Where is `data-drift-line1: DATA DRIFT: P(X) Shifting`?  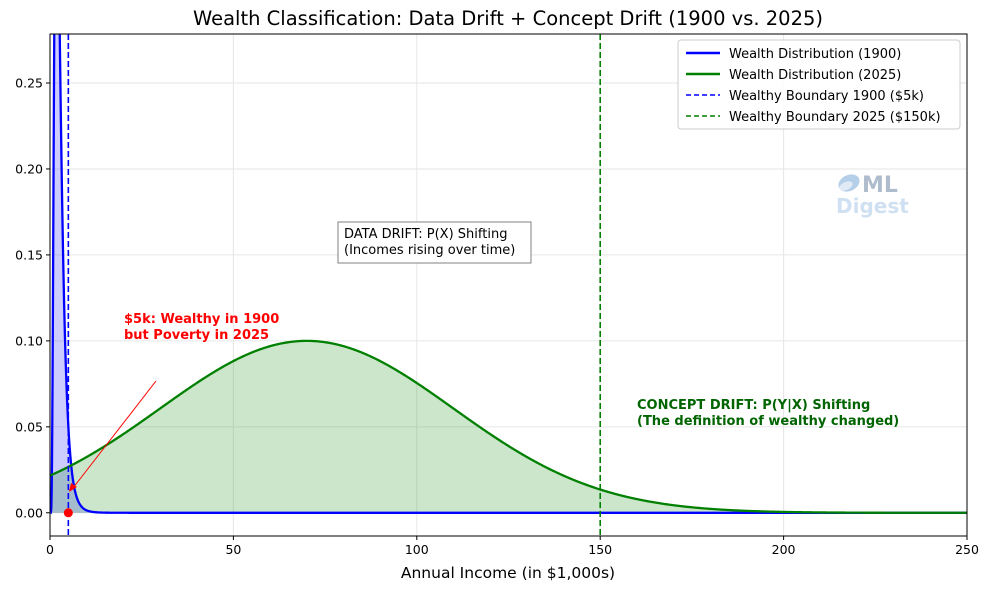
data-drift-line1: DATA DRIFT: P(X) Shifting is located at coordinates (425, 234).